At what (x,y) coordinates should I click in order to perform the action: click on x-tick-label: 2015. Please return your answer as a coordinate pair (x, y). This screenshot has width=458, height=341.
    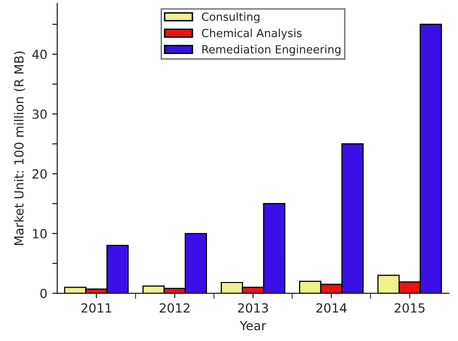
    Looking at the image, I should click on (409, 308).